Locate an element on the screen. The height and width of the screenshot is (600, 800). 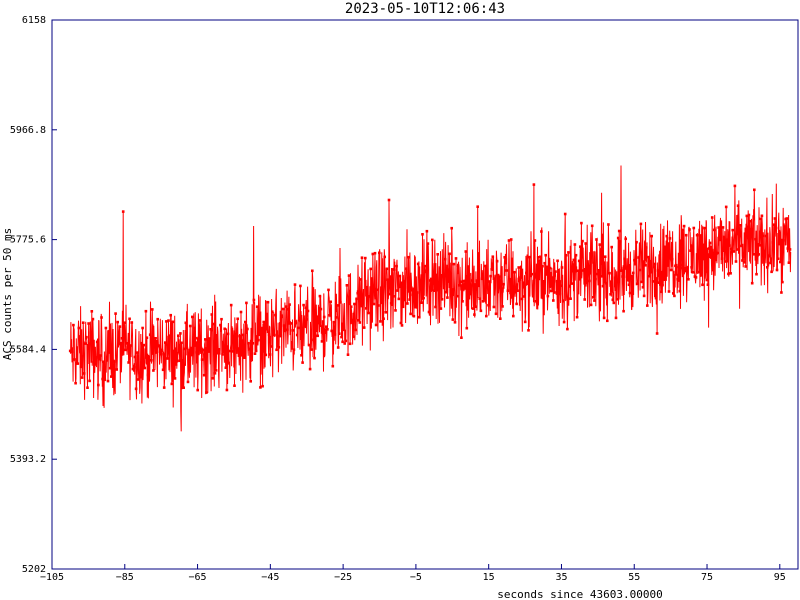
y-tick-label: 6158 is located at coordinates (34, 20).